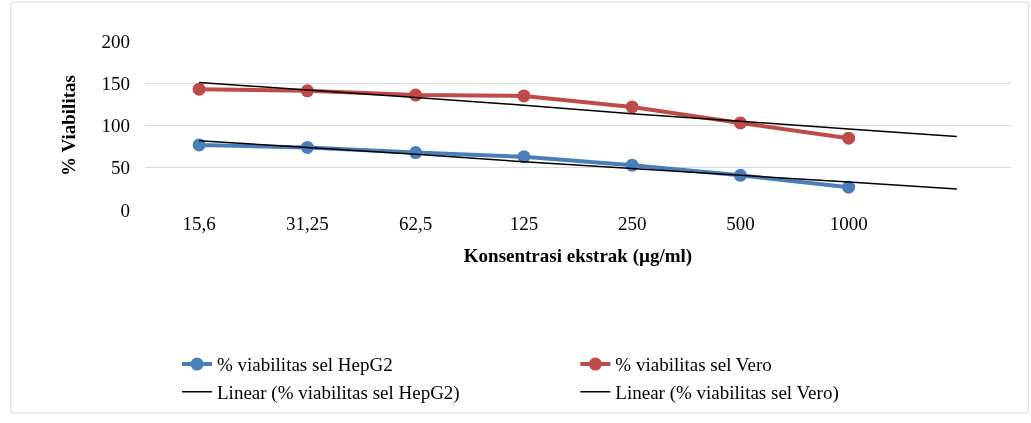  I want to click on y-tick-label: 0, so click(125, 210).